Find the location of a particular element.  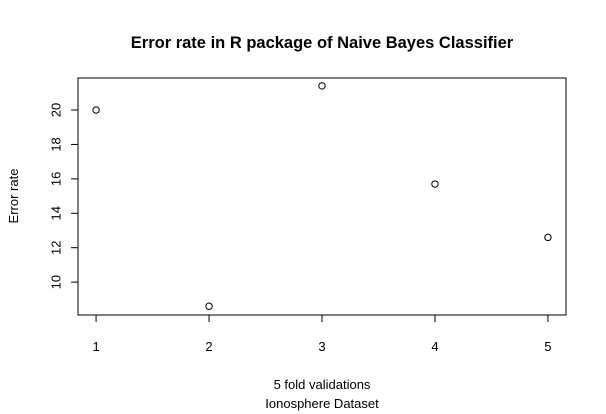

y-tick-label: 10 is located at coordinates (56, 282).